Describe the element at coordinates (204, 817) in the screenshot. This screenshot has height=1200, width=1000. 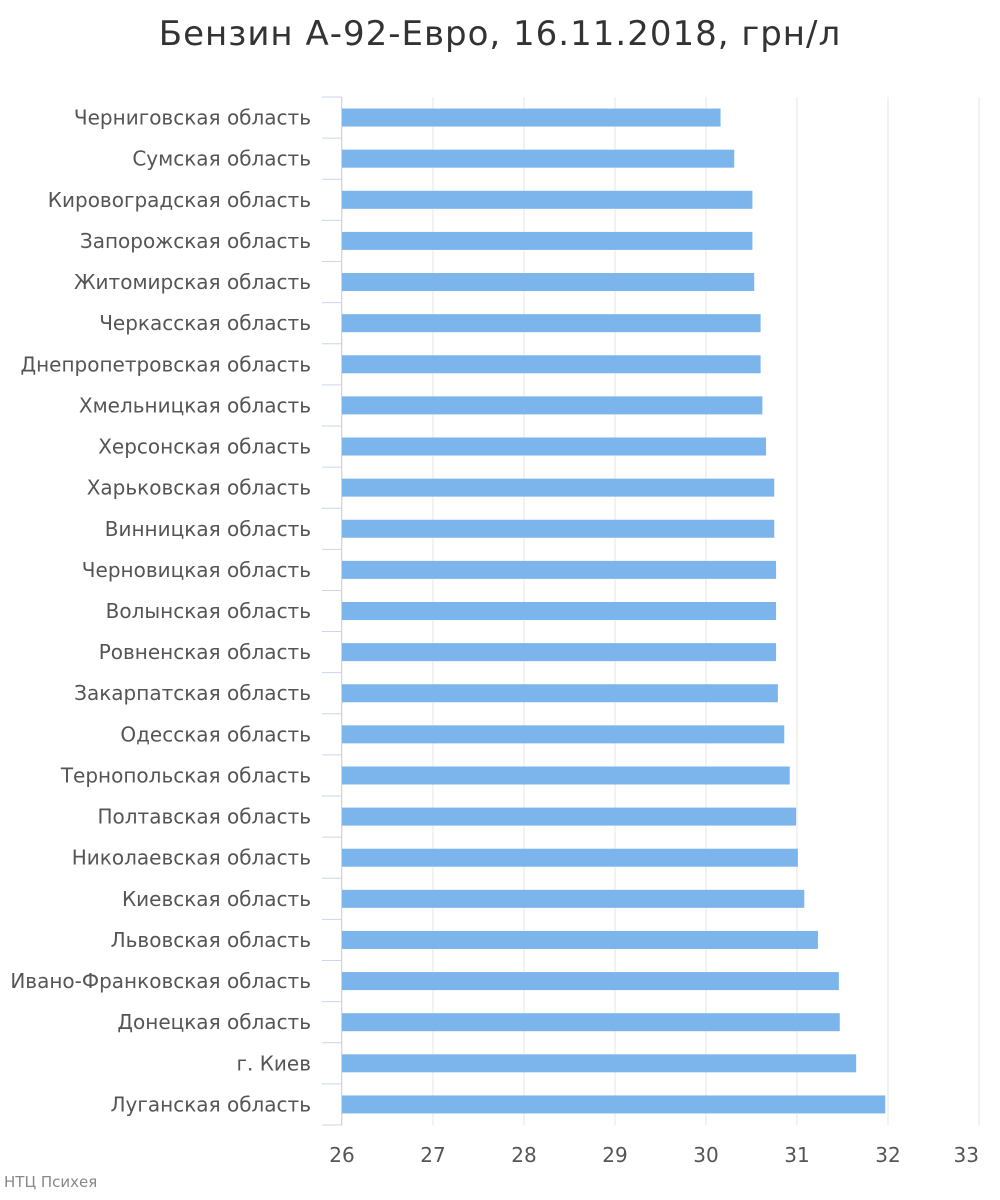
I see `category-label: Полтавская область` at that location.